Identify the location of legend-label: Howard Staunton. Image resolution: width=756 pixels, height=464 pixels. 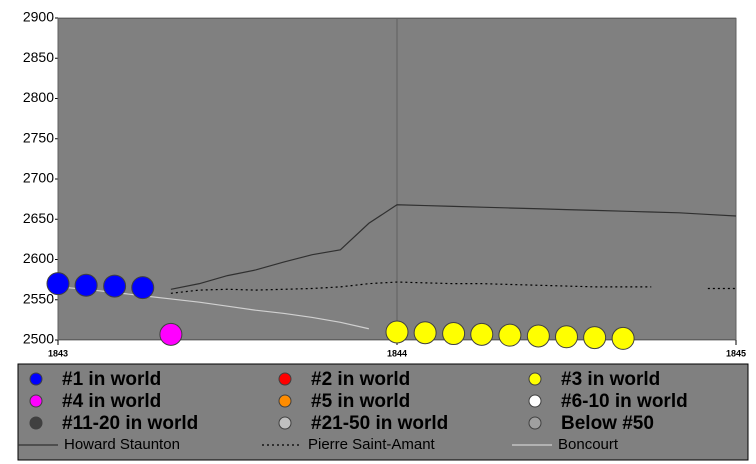
(122, 444).